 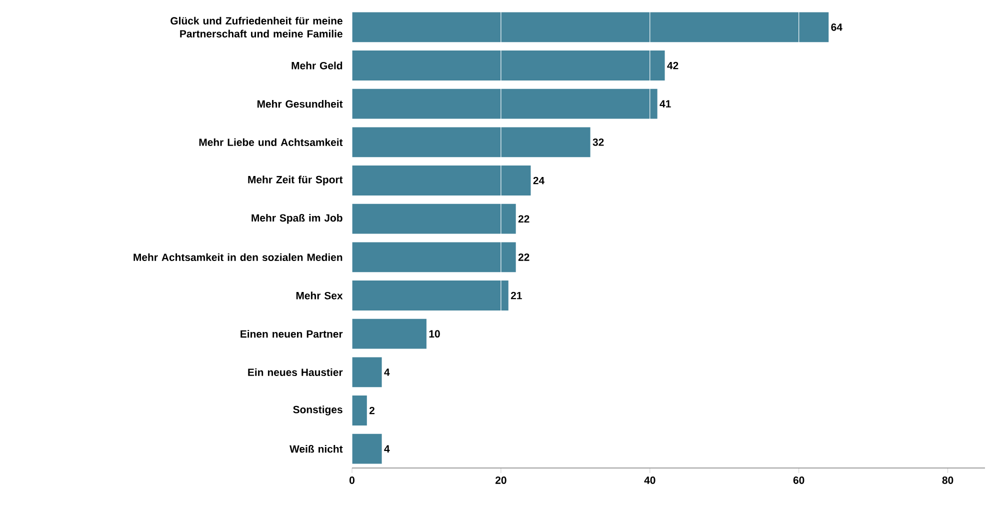 What do you see at coordinates (238, 257) in the screenshot?
I see `y-tick-label: Mehr Achtsamkeit in den sozialen Medien` at bounding box center [238, 257].